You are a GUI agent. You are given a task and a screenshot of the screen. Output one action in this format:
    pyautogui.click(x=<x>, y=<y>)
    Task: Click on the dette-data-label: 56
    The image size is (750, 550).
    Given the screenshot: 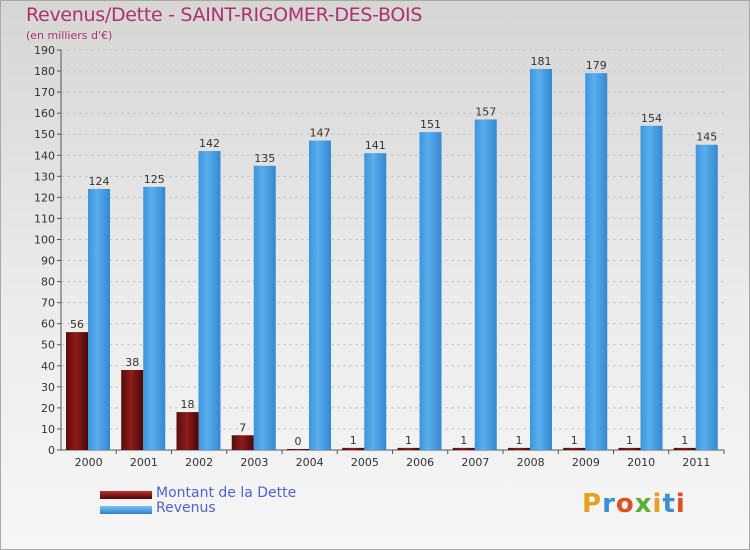 What is the action you would take?
    pyautogui.click(x=77, y=324)
    